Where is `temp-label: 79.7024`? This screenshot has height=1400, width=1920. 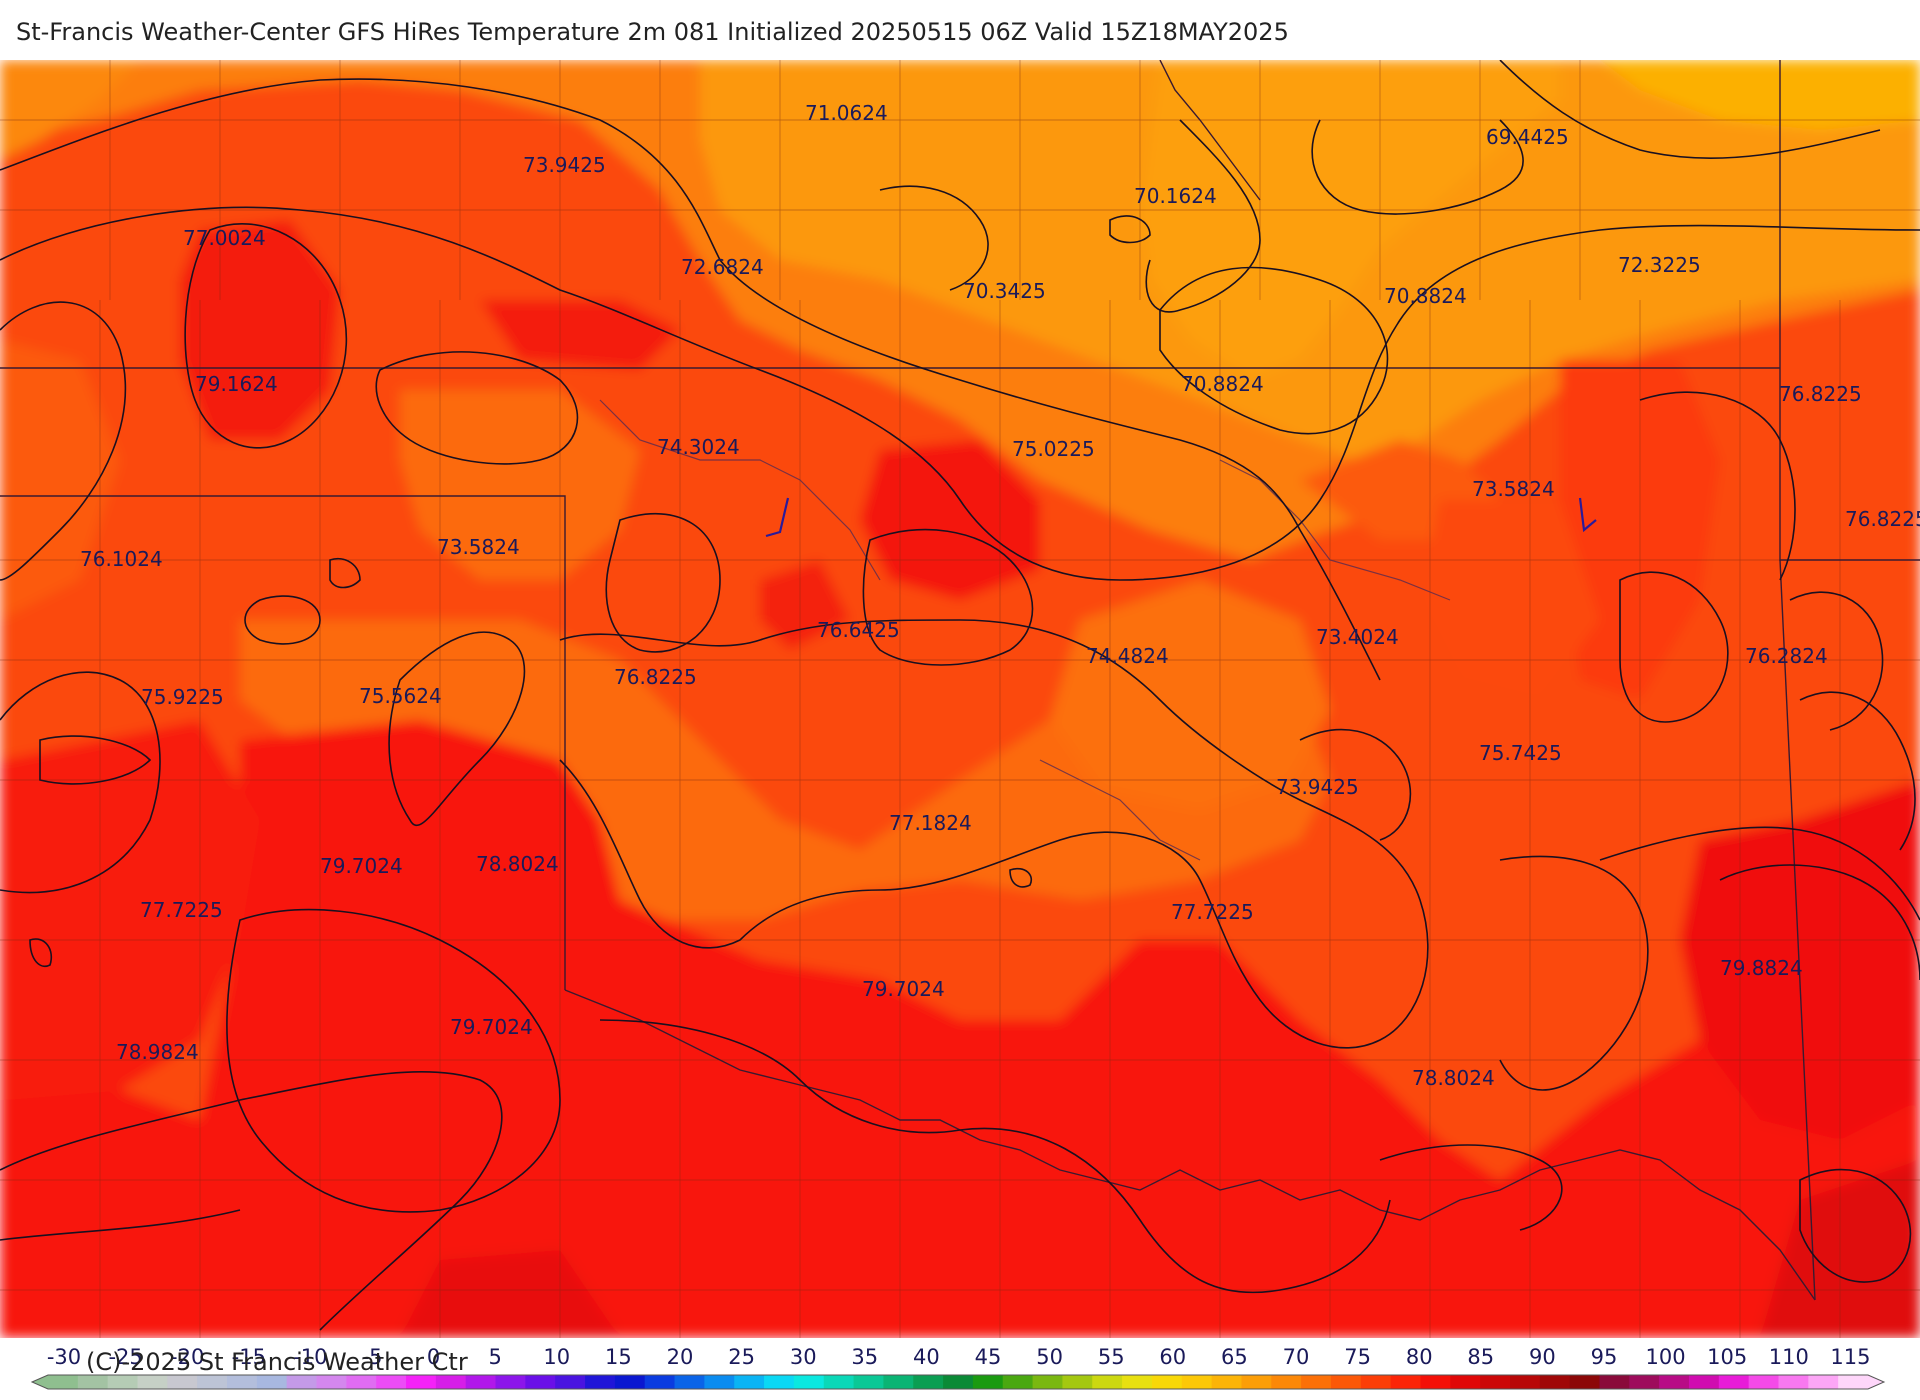
temp-label: 79.7024 is located at coordinates (903, 989).